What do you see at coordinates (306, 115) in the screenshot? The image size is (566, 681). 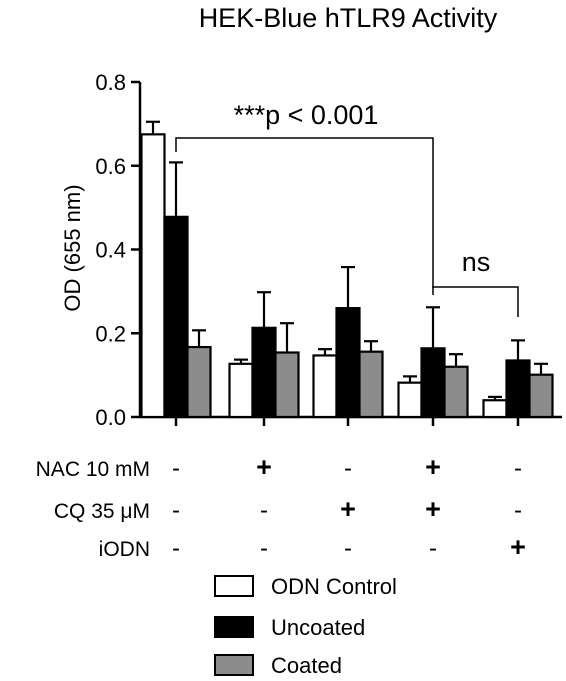 I see `significance-label: ***p < 0.001` at bounding box center [306, 115].